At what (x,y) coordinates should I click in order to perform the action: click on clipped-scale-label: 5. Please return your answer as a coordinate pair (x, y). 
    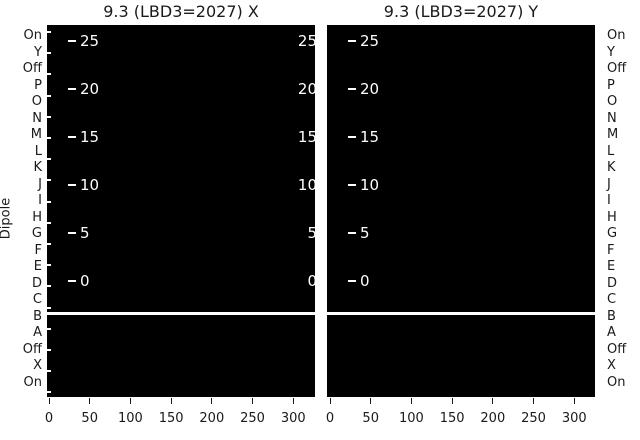
    Looking at the image, I should click on (311, 233).